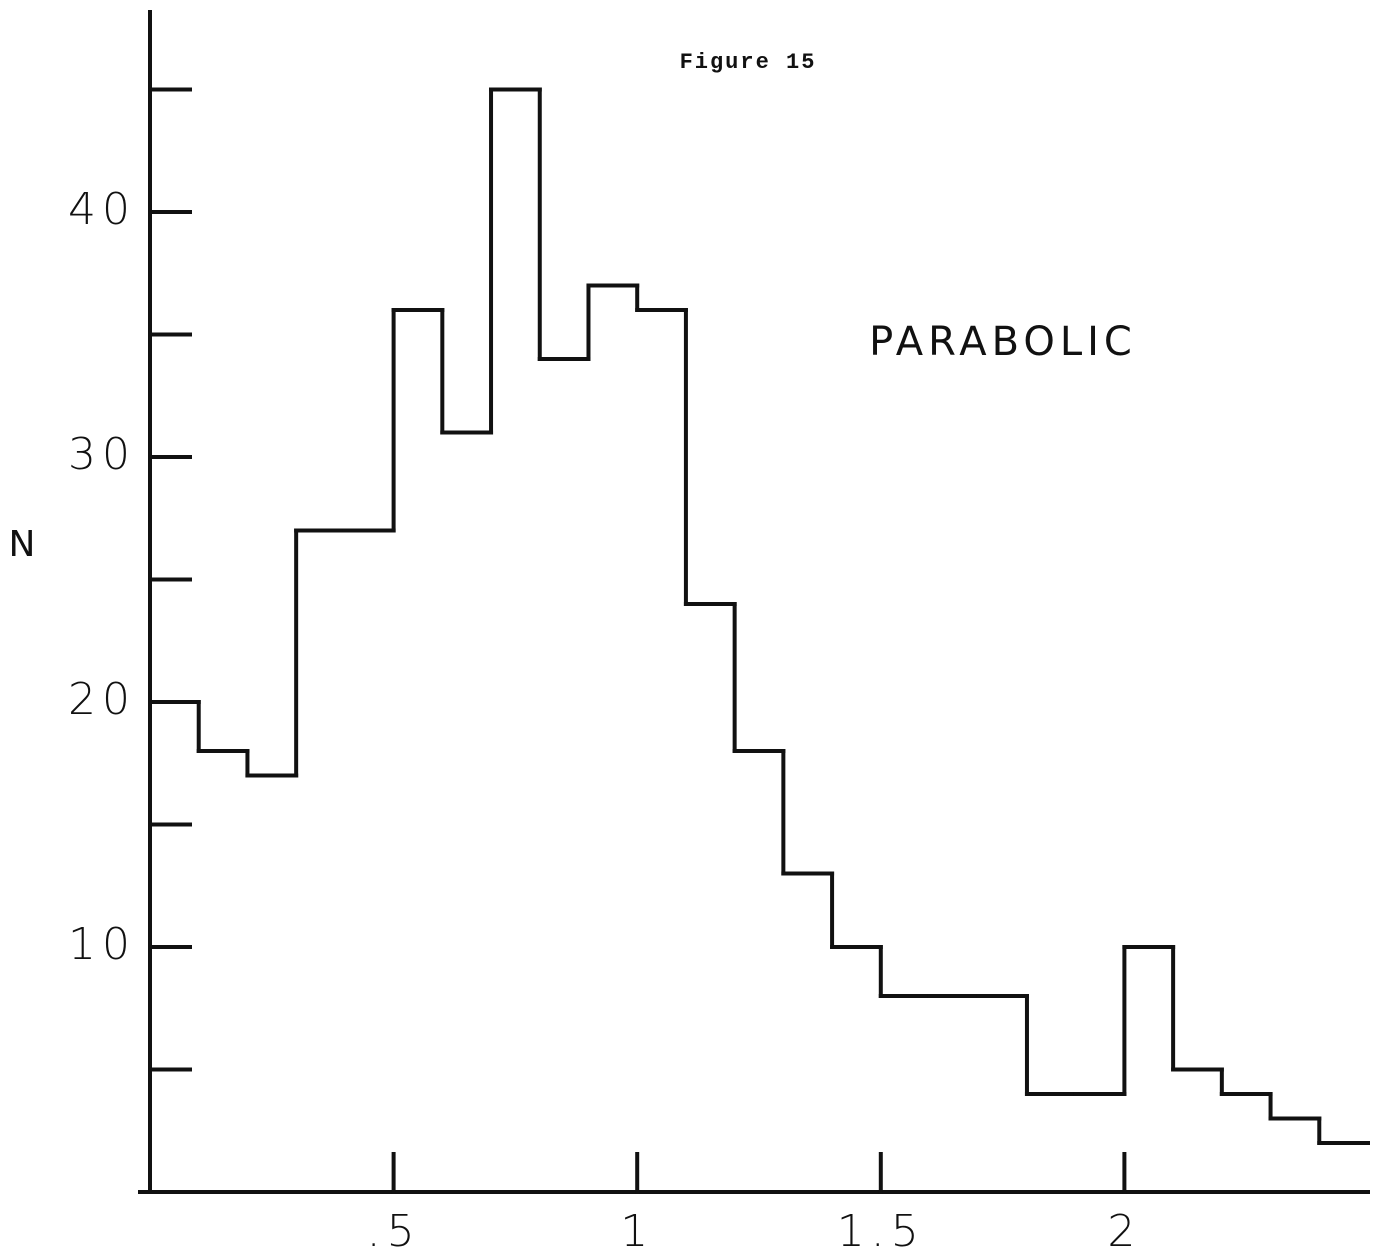 The height and width of the screenshot is (1257, 1377). Describe the element at coordinates (1003, 342) in the screenshot. I see `annotation: PARABOLIC` at that location.